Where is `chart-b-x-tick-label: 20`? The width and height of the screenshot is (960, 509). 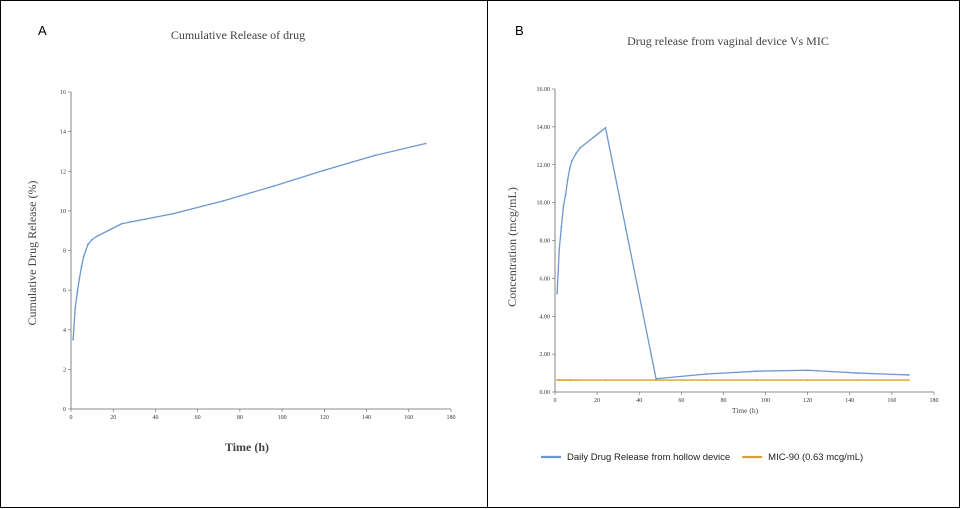
chart-b-x-tick-label: 20 is located at coordinates (597, 401).